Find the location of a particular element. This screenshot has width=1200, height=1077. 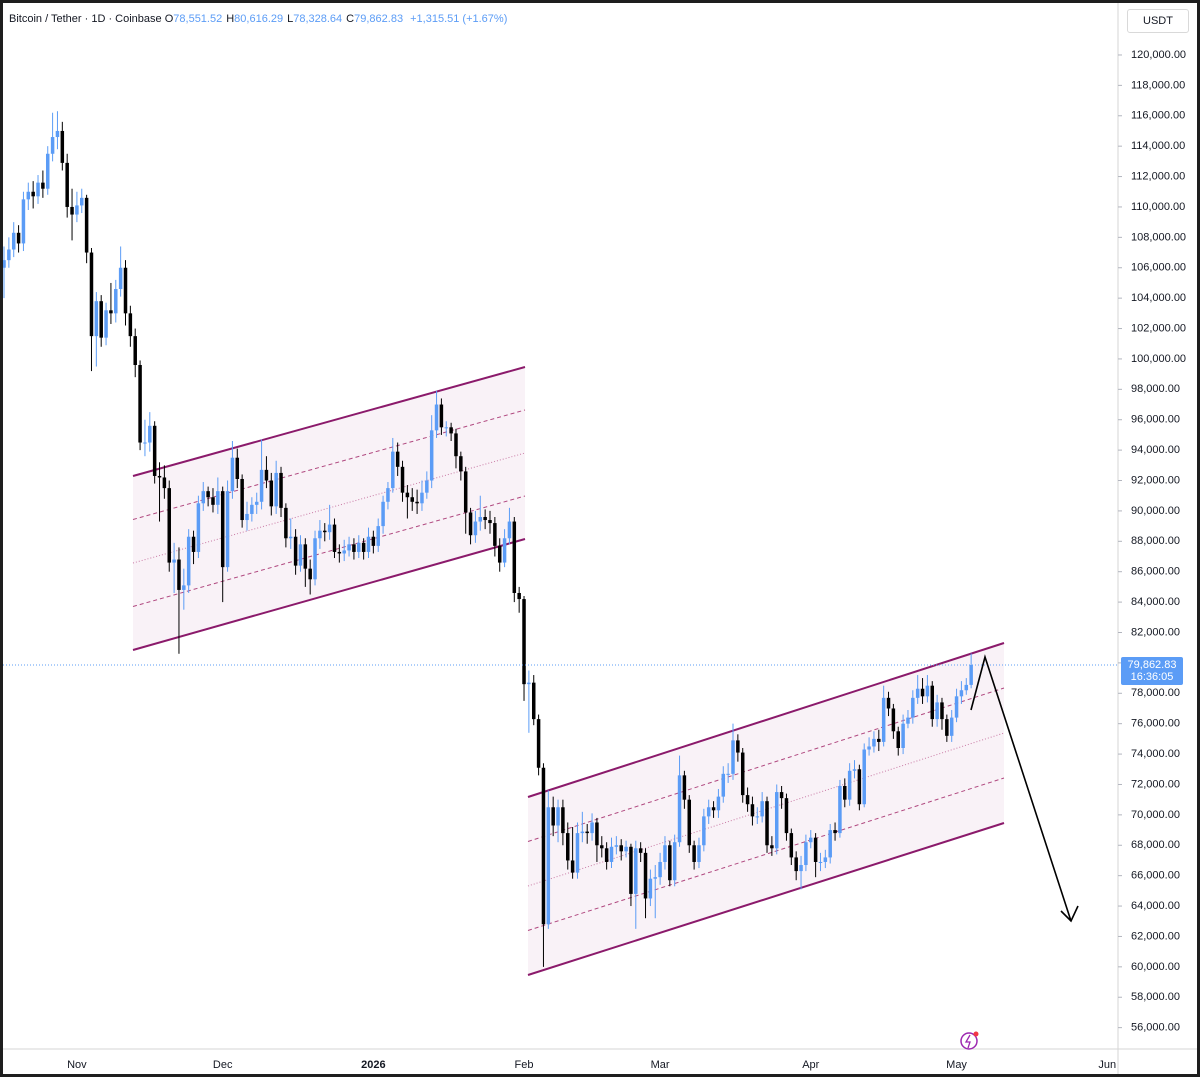

ohlc-value: 80,616.29 is located at coordinates (259, 19).